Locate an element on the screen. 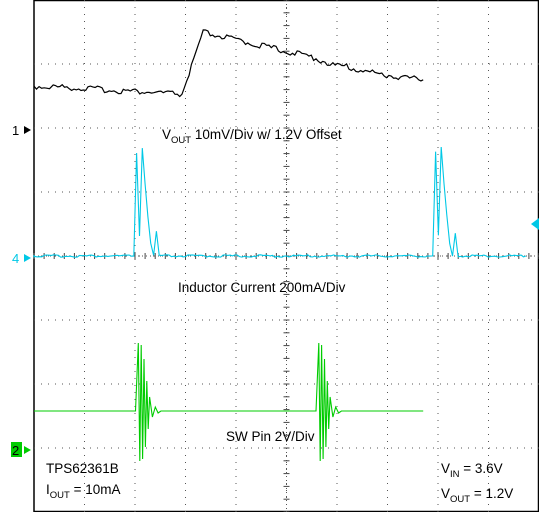 This screenshot has width=539, height=512. vin-label: VIN = 3.6V is located at coordinates (472, 470).